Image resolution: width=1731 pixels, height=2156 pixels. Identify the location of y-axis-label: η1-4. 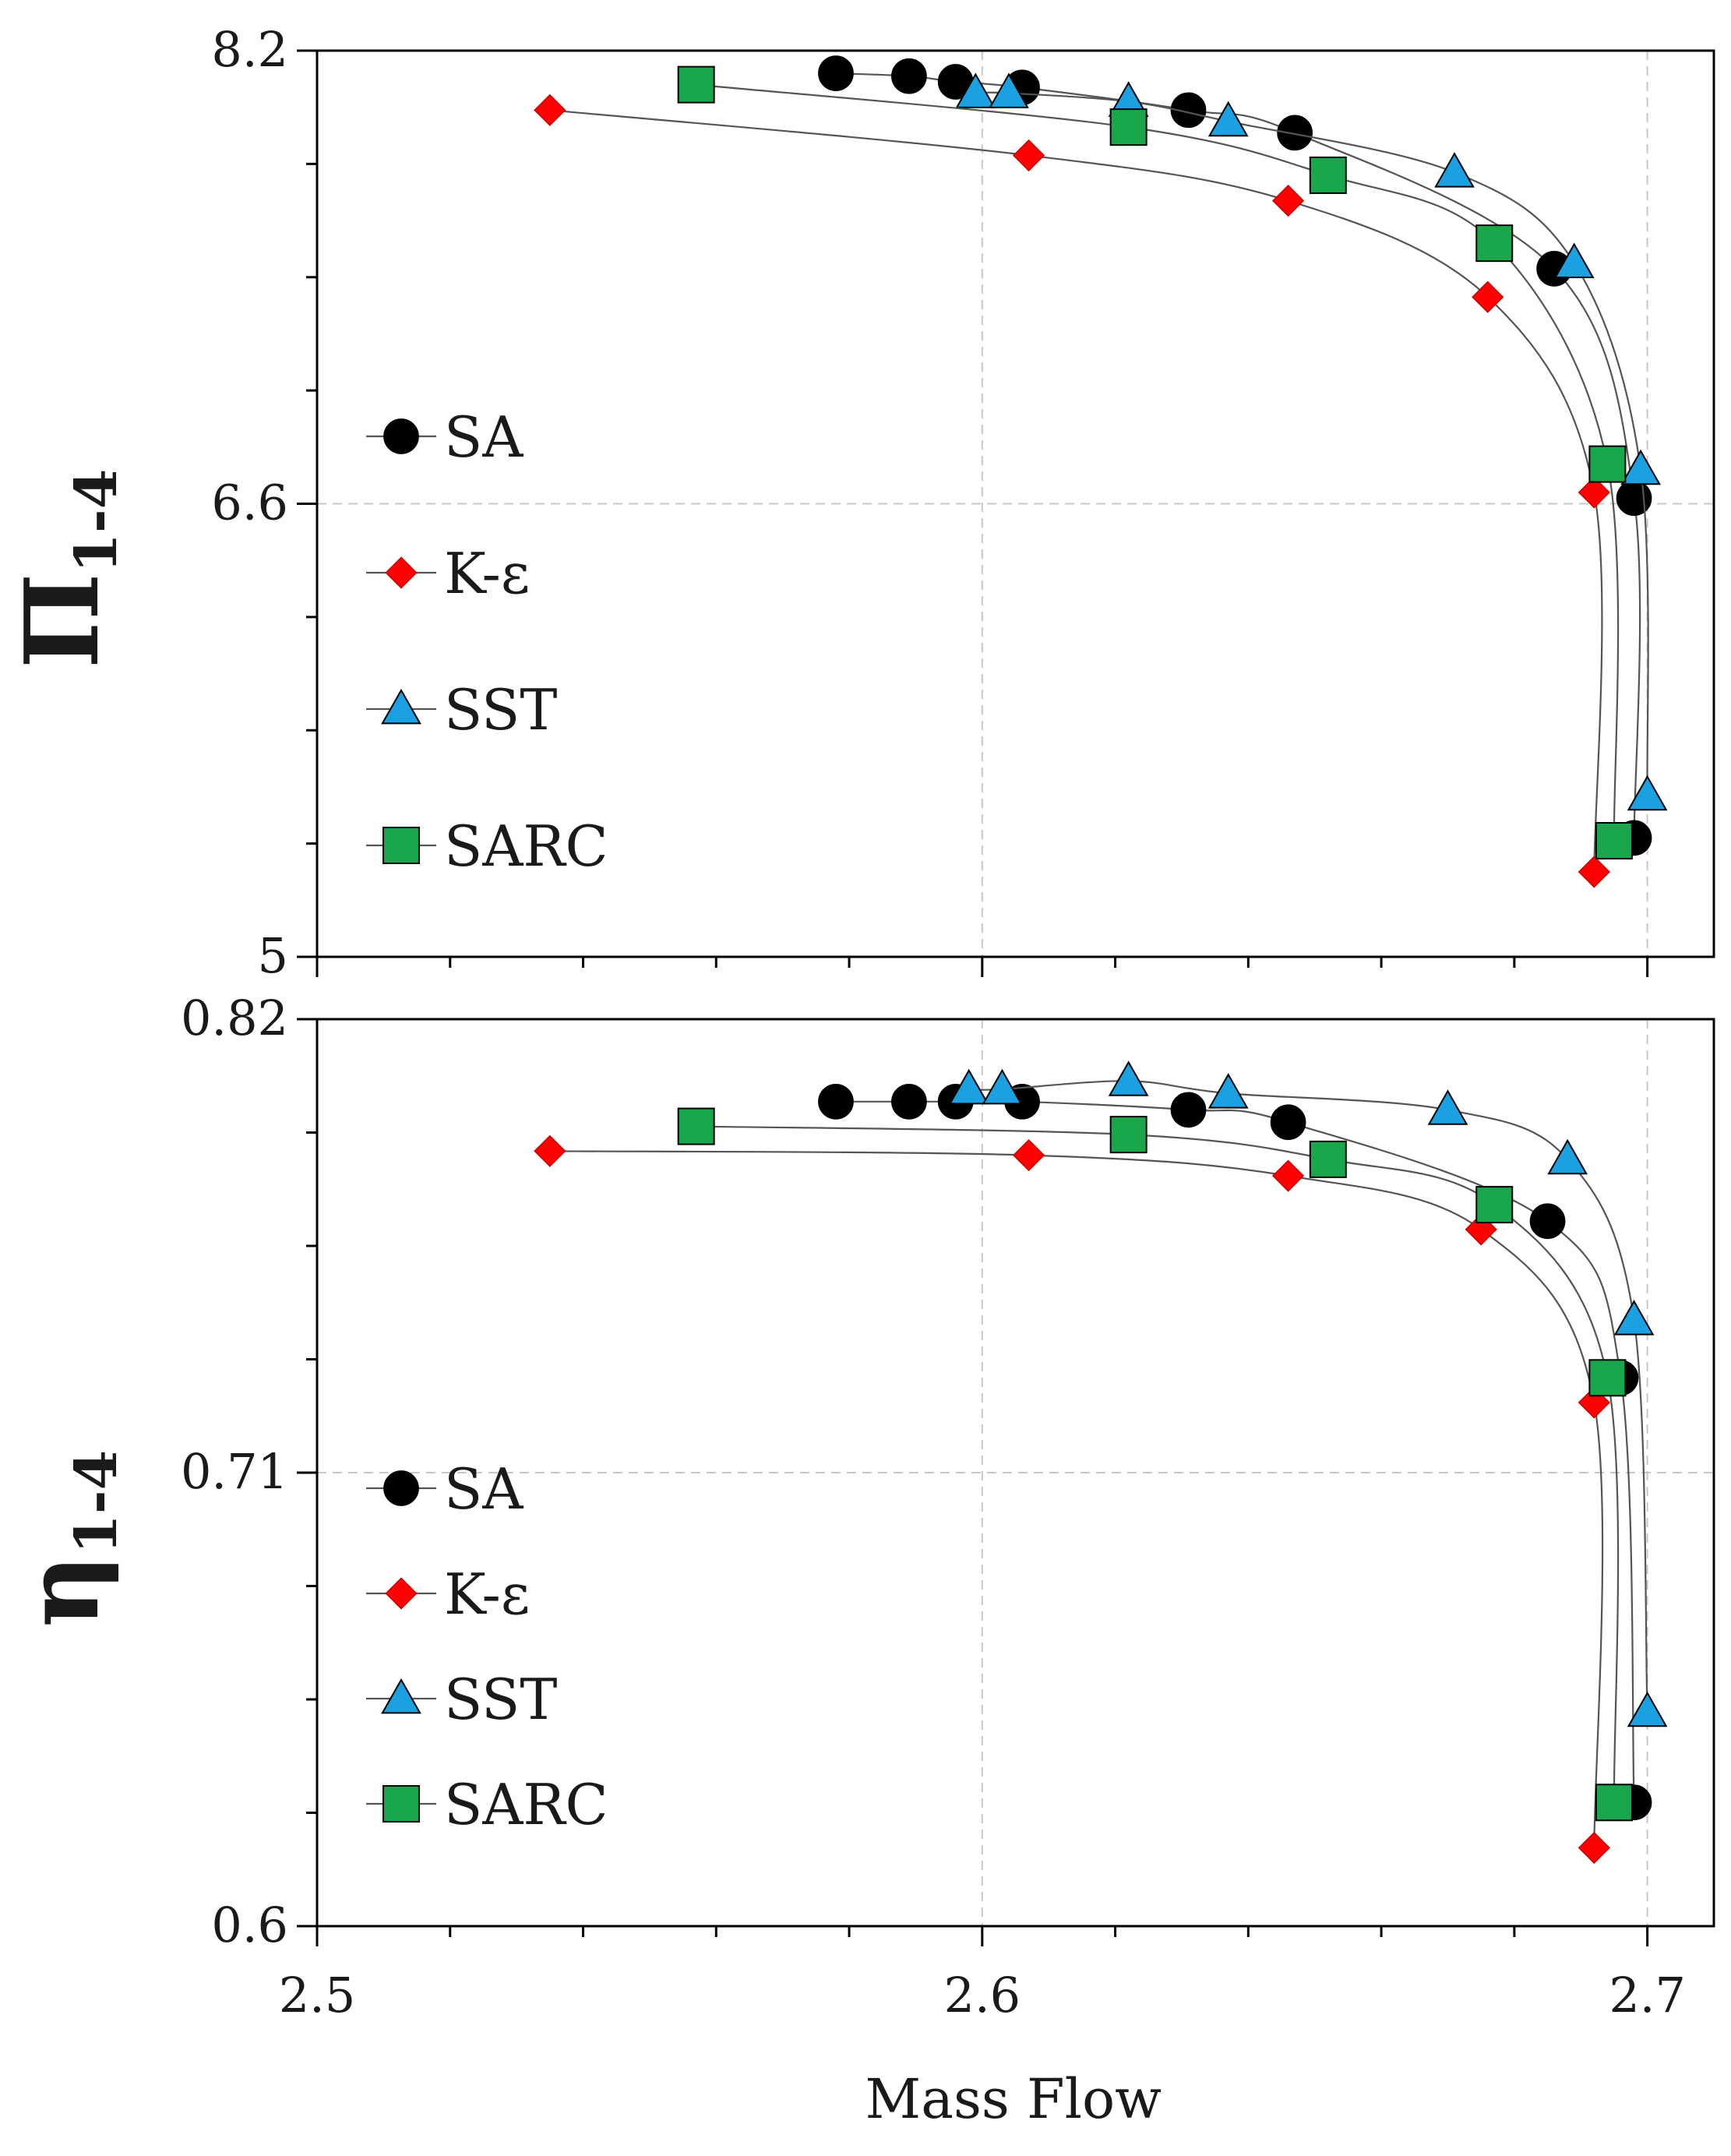
(66, 1539).